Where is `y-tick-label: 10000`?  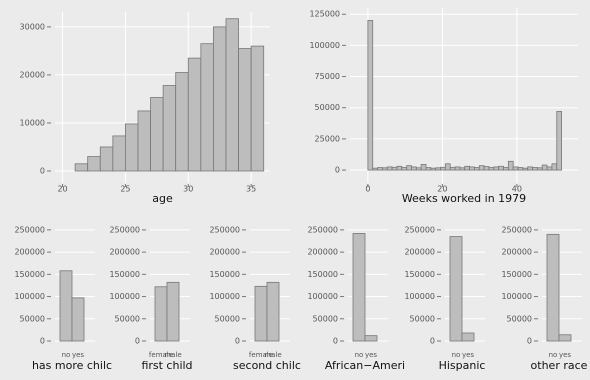 y-tick-label: 10000 is located at coordinates (32, 122).